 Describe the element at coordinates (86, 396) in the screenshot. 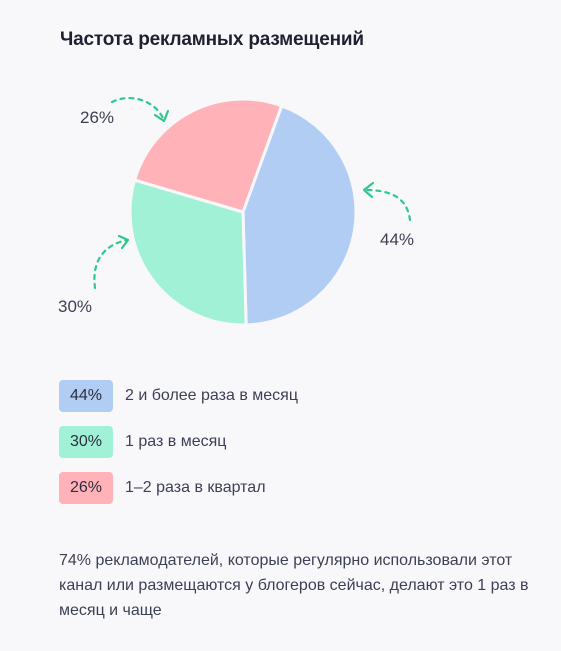

I see `legend-badge: 44%` at that location.